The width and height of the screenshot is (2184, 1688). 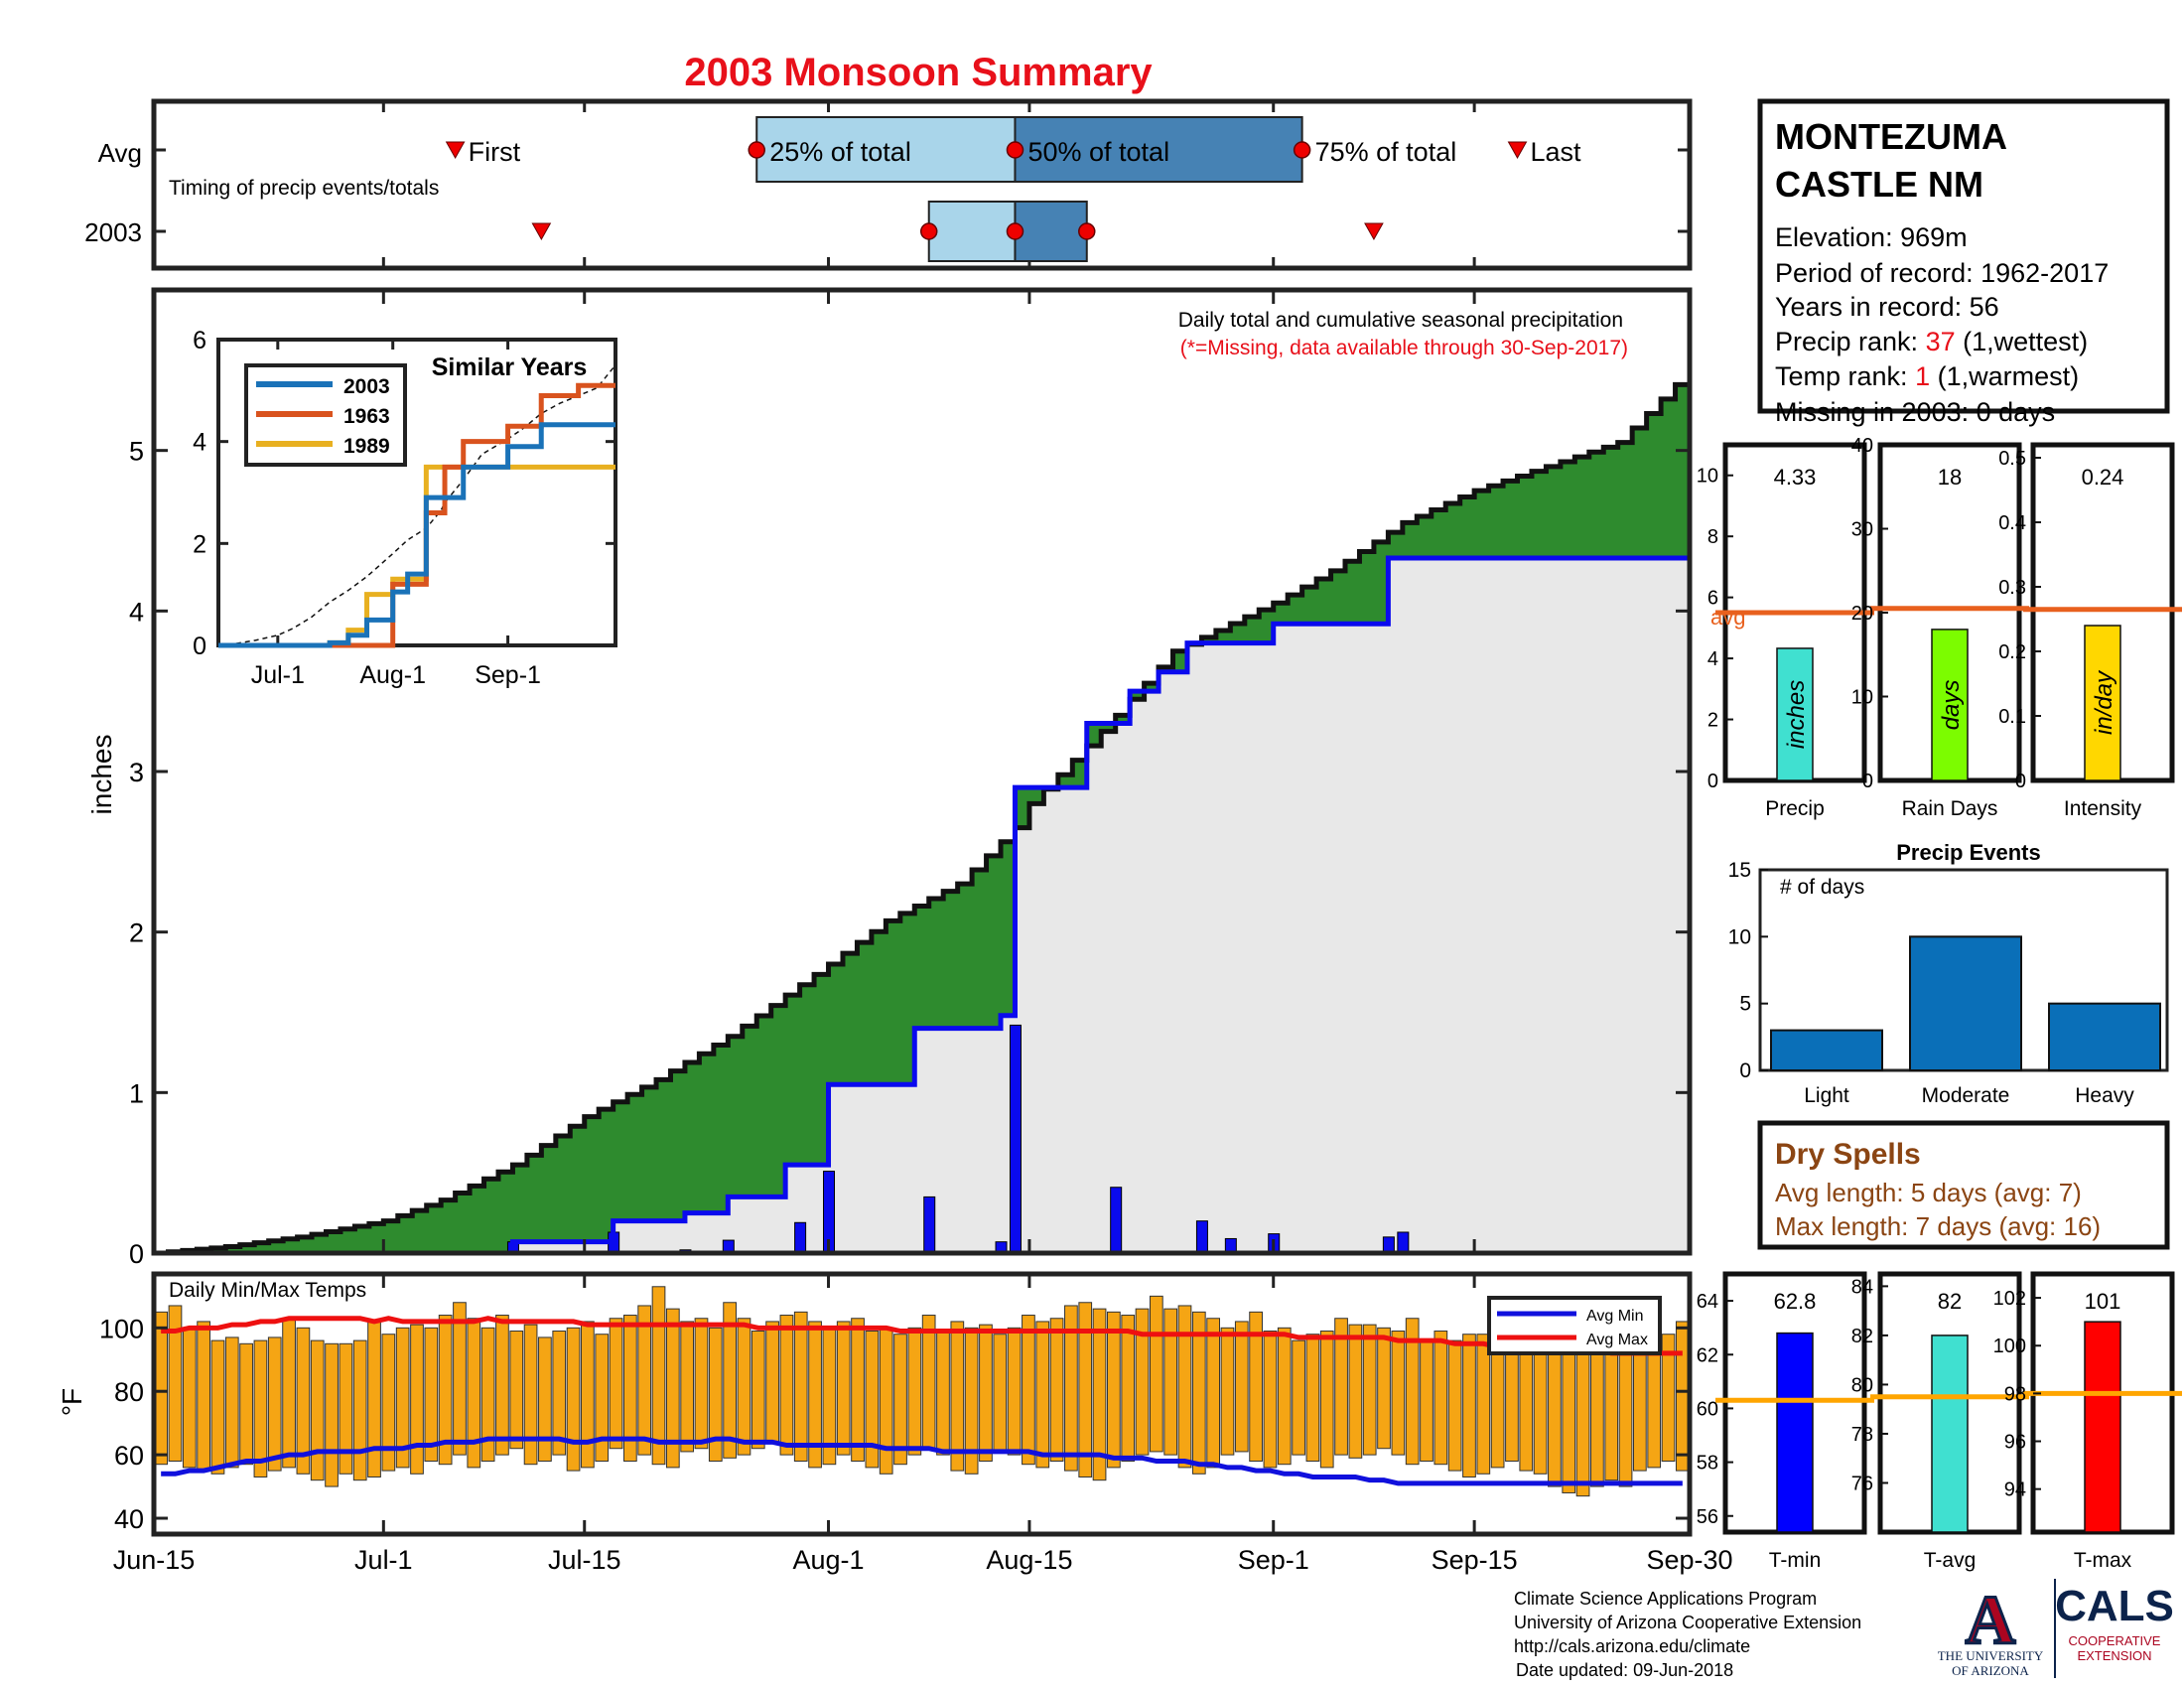 I want to click on inset-legend-1989: 1989, so click(x=366, y=446).